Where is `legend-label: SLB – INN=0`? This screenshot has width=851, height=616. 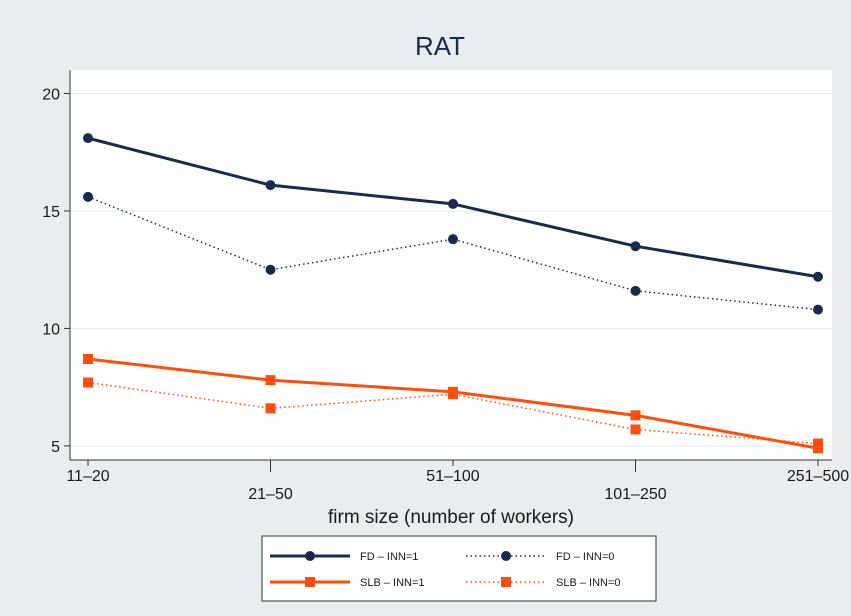
legend-label: SLB – INN=0 is located at coordinates (588, 583).